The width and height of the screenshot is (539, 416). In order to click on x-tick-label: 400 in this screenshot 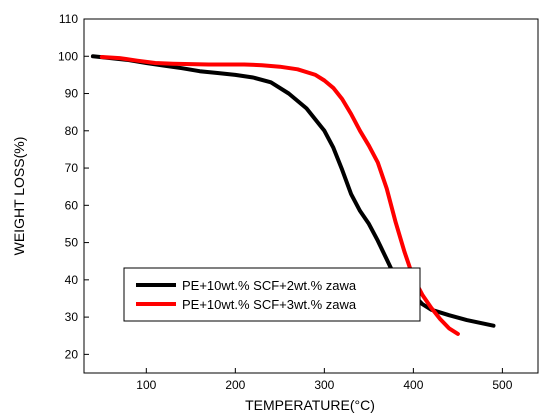, I will do `click(413, 385)`.